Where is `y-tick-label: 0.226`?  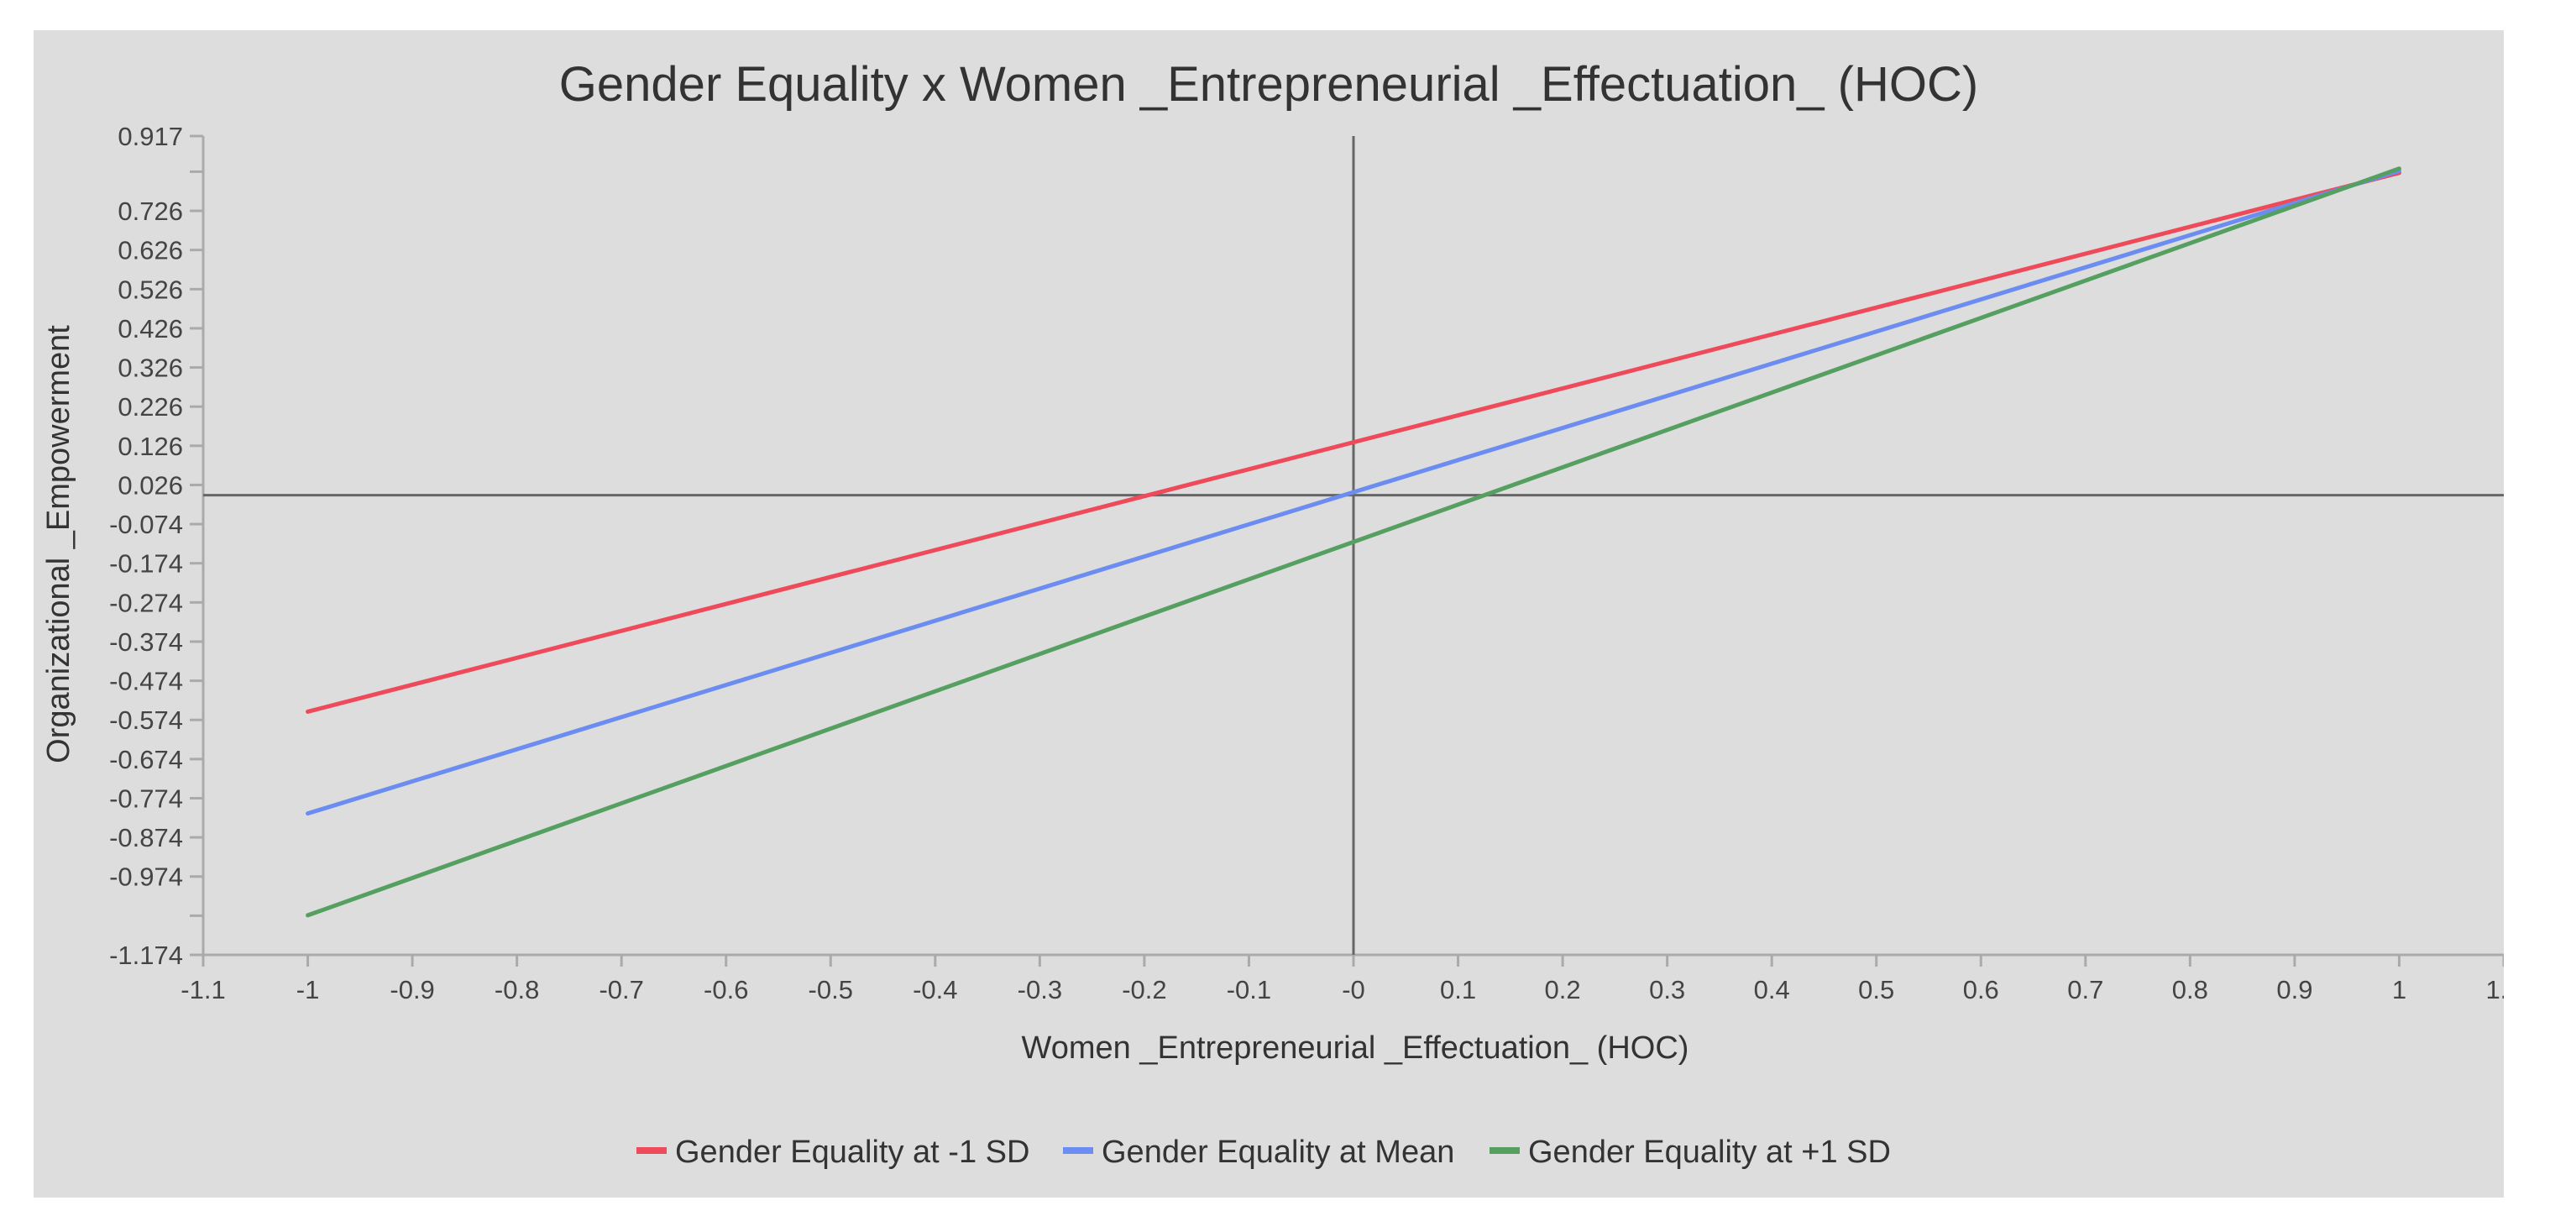 y-tick-label: 0.226 is located at coordinates (150, 407).